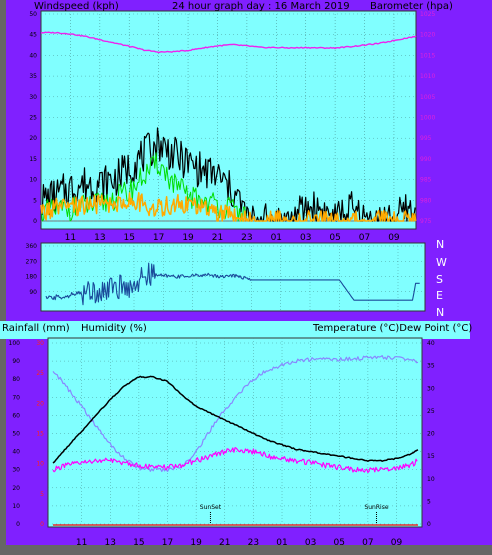 Image resolution: width=492 pixels, height=555 pixels. Describe the element at coordinates (70, 238) in the screenshot. I see `wind-x-tick-label: 11` at that location.